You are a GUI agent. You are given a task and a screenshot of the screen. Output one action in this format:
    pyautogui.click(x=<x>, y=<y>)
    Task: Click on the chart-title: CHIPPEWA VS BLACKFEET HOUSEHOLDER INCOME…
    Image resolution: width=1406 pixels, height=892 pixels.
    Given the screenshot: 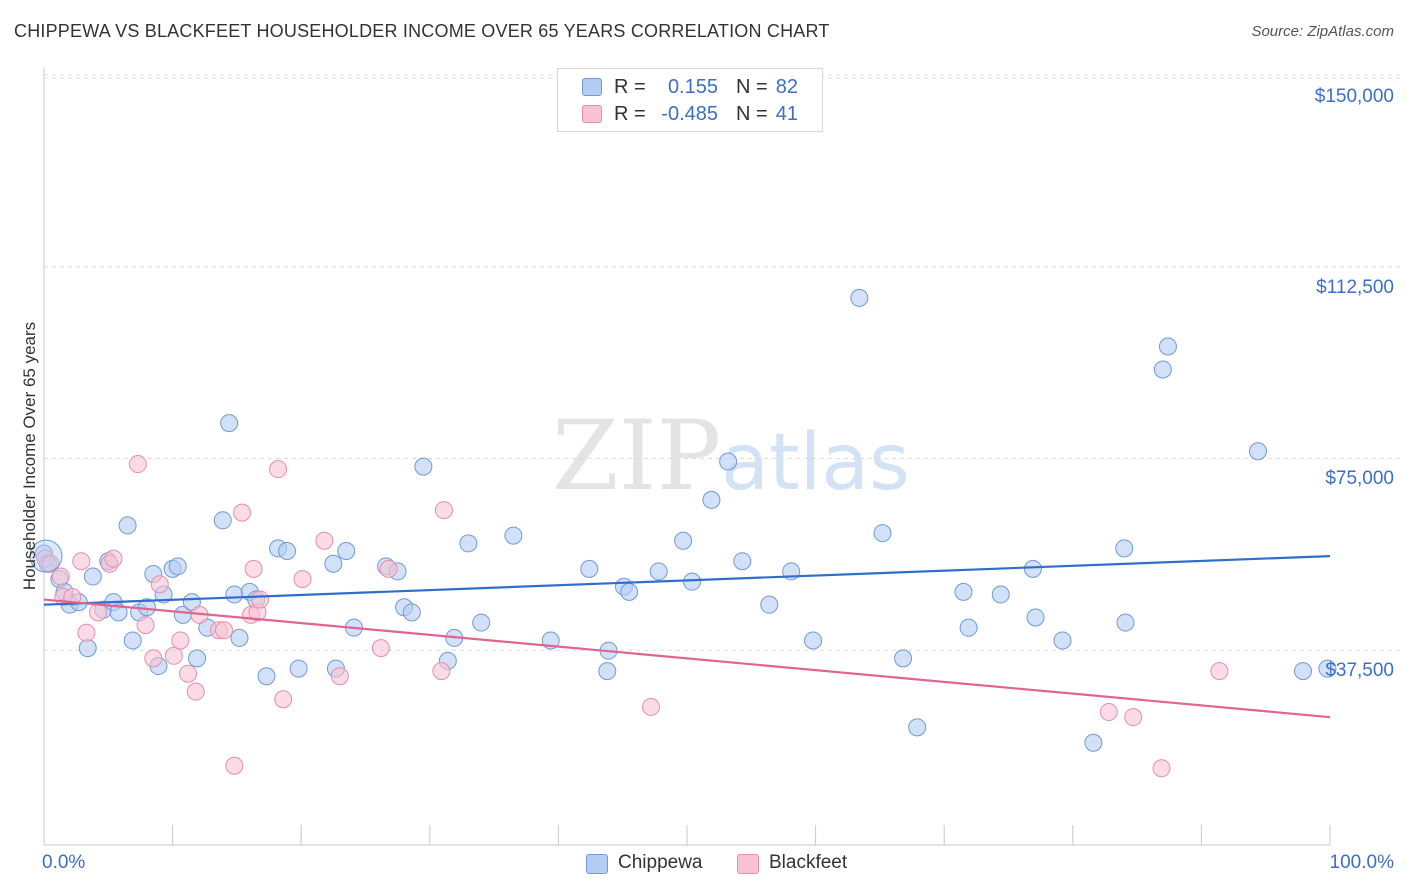 What is the action you would take?
    pyautogui.click(x=422, y=31)
    